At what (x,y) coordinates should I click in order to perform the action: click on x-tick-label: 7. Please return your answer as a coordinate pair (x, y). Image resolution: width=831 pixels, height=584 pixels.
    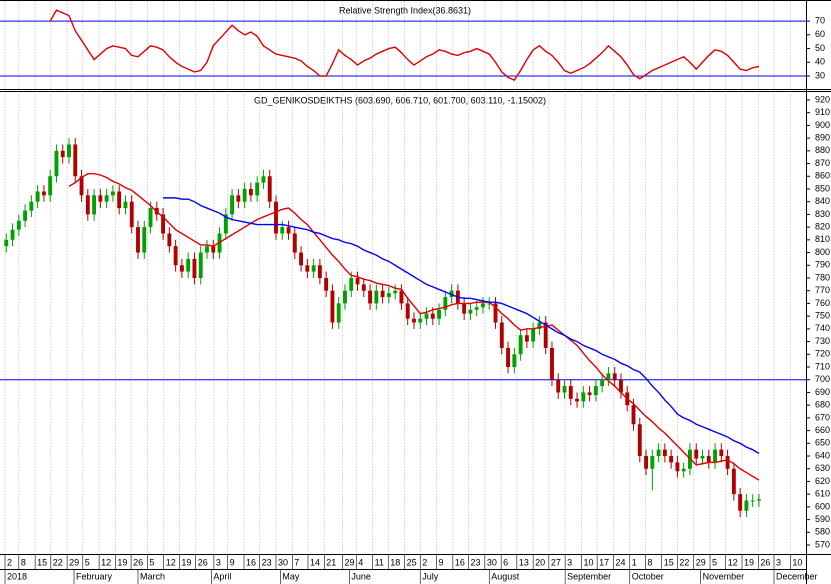
    Looking at the image, I should click on (296, 562).